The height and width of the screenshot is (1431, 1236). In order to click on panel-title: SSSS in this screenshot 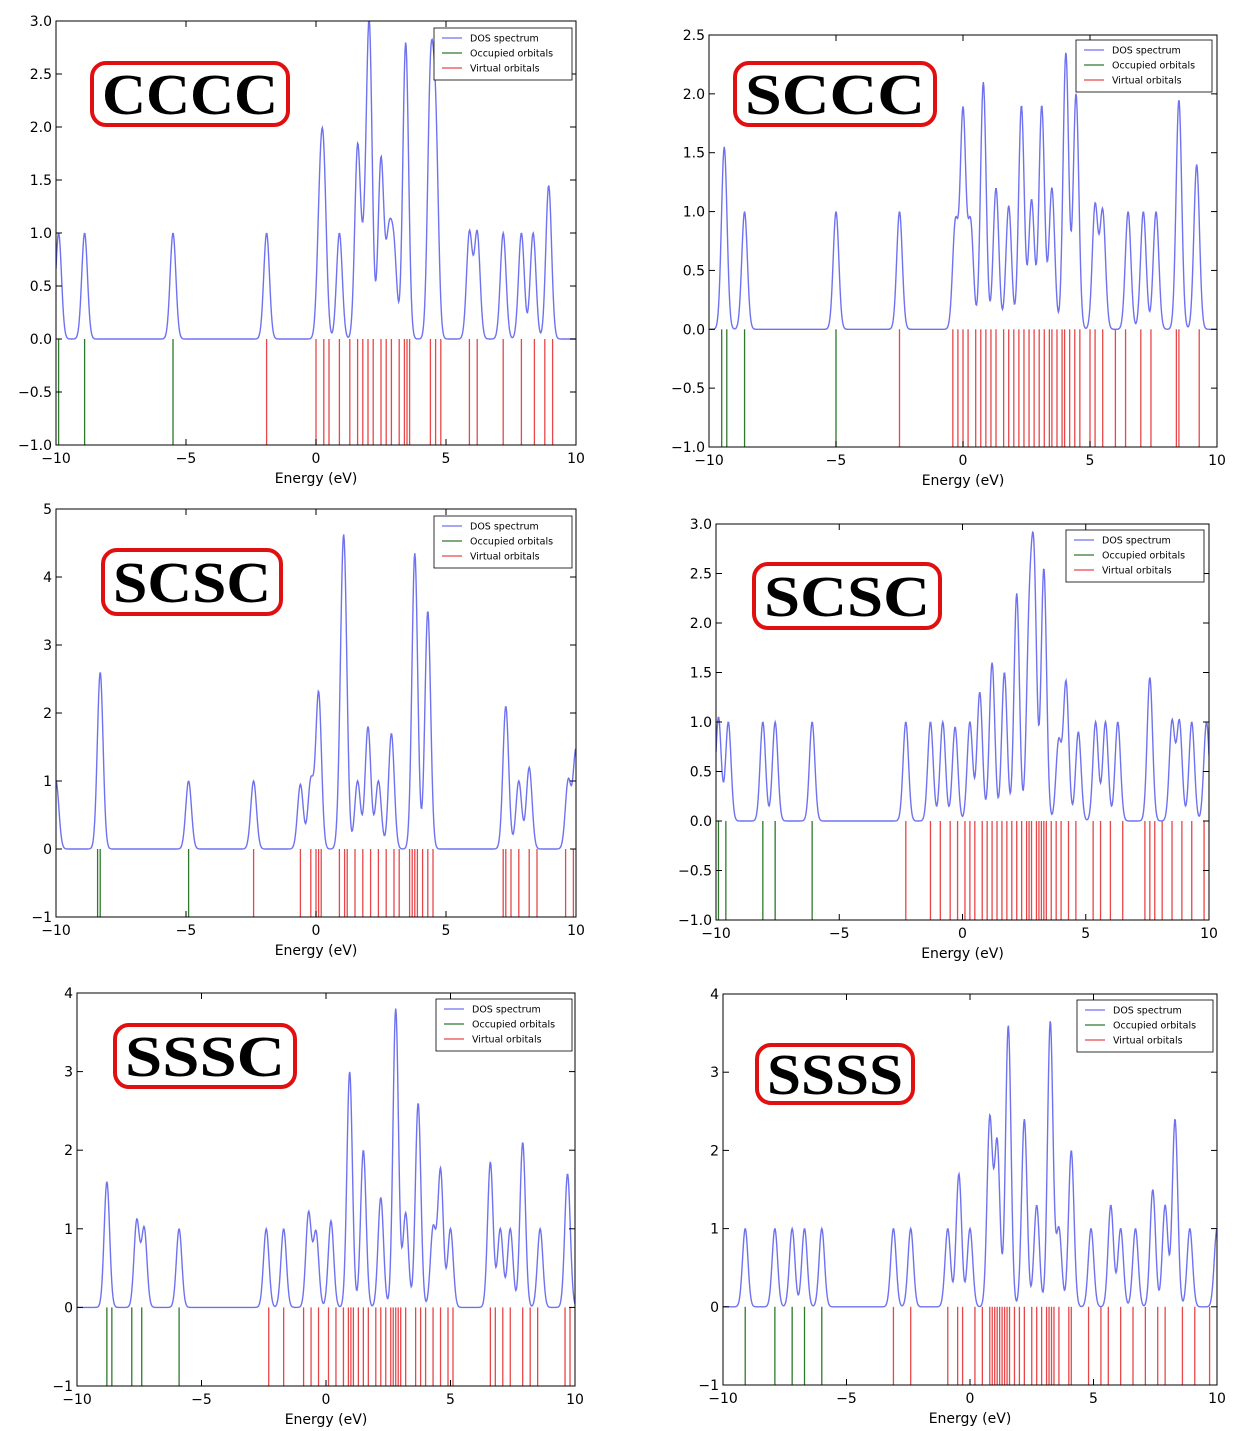, I will do `click(835, 1074)`.